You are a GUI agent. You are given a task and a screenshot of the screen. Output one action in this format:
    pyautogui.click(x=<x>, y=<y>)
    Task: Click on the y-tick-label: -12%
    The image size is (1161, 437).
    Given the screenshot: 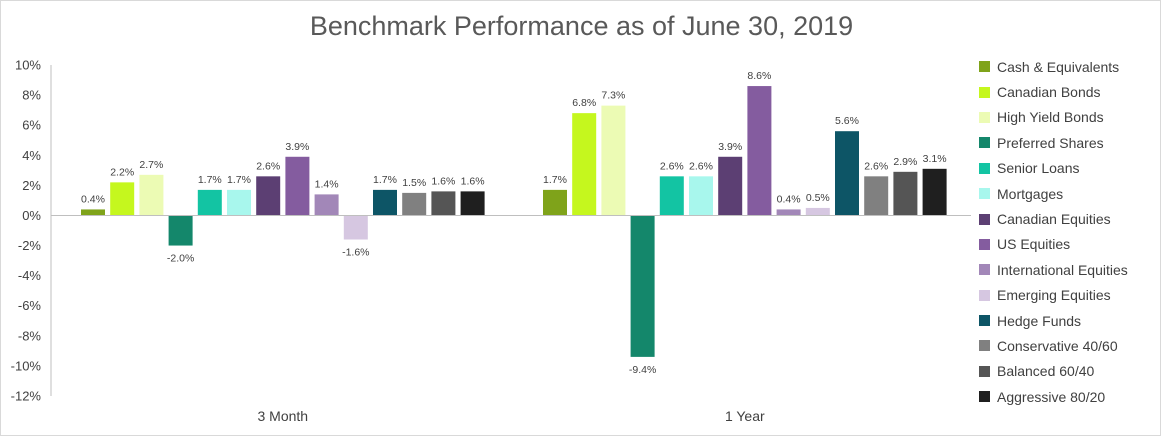 What is the action you would take?
    pyautogui.click(x=26, y=396)
    